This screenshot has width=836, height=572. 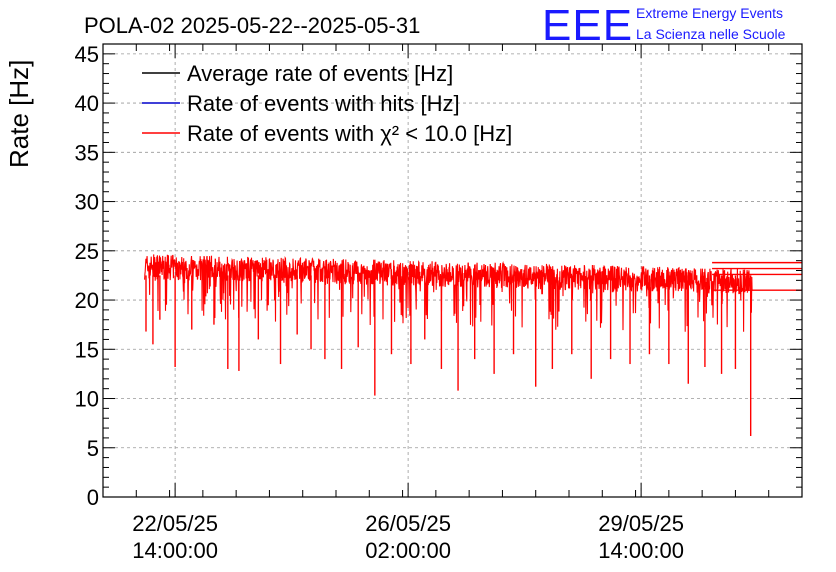 I want to click on legend-label-average: Average rate of events [Hz], so click(x=320, y=73).